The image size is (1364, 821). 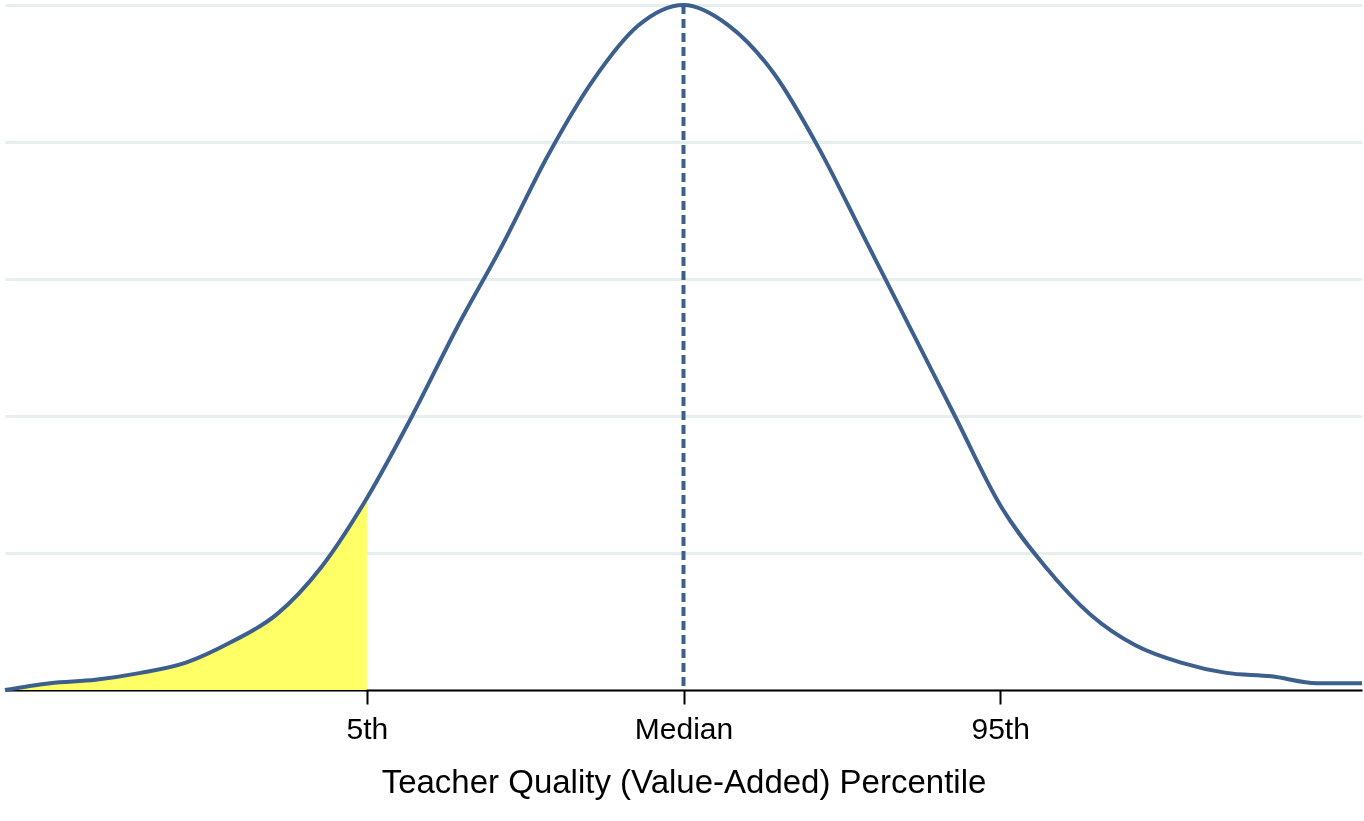 What do you see at coordinates (684, 781) in the screenshot?
I see `x-axis-title: Teacher Quality (Value-Added) Percentile` at bounding box center [684, 781].